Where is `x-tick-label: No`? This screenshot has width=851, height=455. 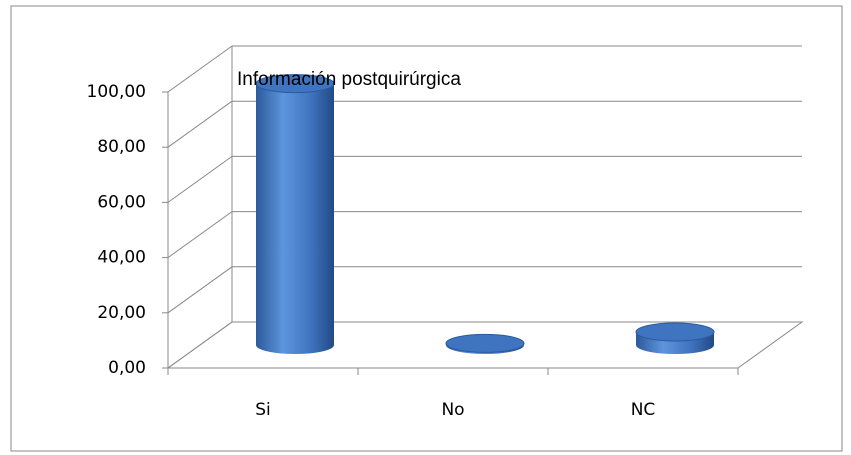
x-tick-label: No is located at coordinates (452, 410).